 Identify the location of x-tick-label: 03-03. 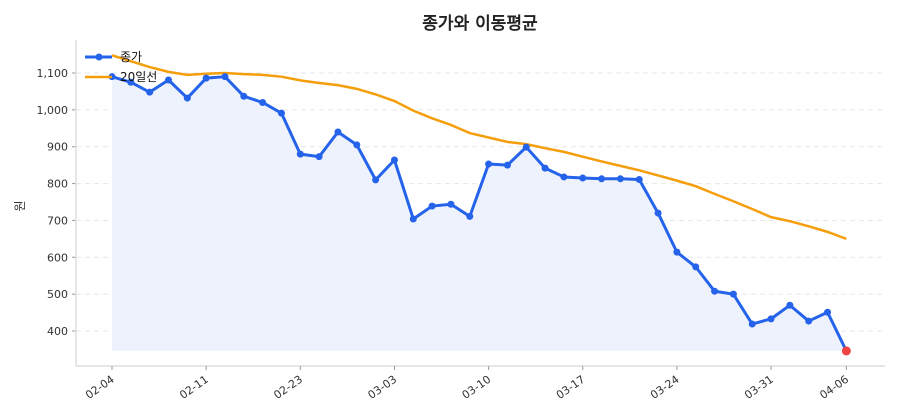
(383, 387).